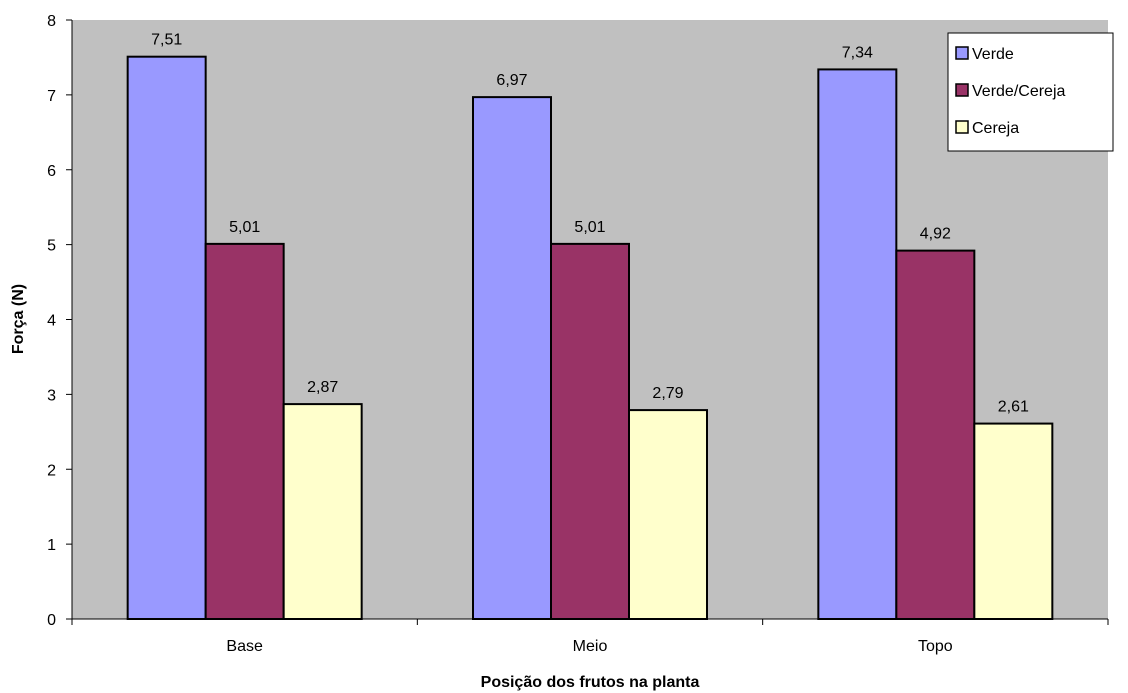 The width and height of the screenshot is (1128, 693). I want to click on x-tick-label: Base, so click(244, 646).